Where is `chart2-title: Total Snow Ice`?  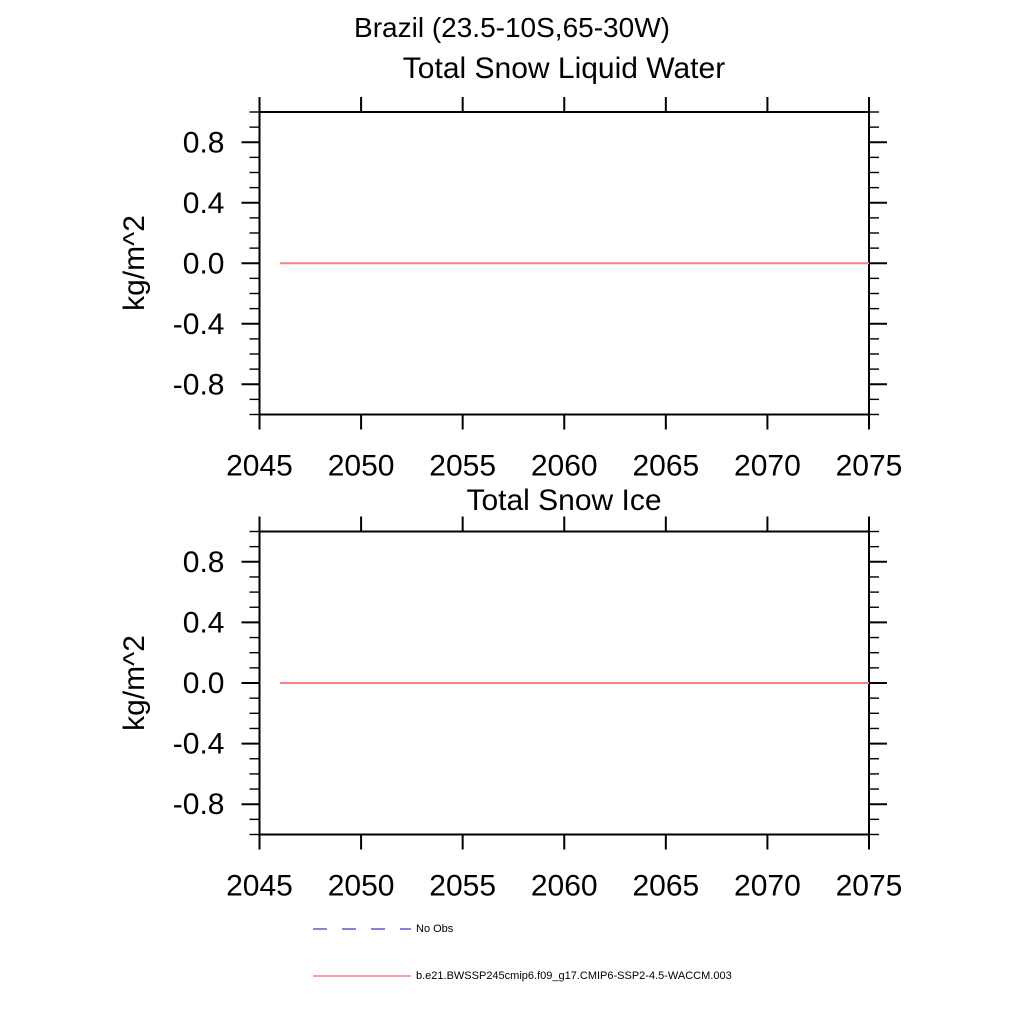 chart2-title: Total Snow Ice is located at coordinates (564, 500).